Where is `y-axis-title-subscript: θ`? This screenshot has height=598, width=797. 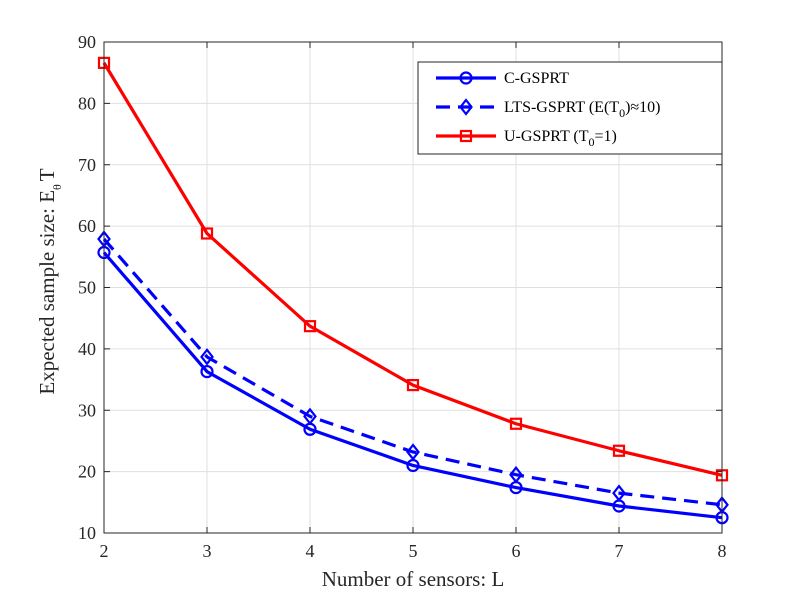 y-axis-title-subscript: θ is located at coordinates (57, 187).